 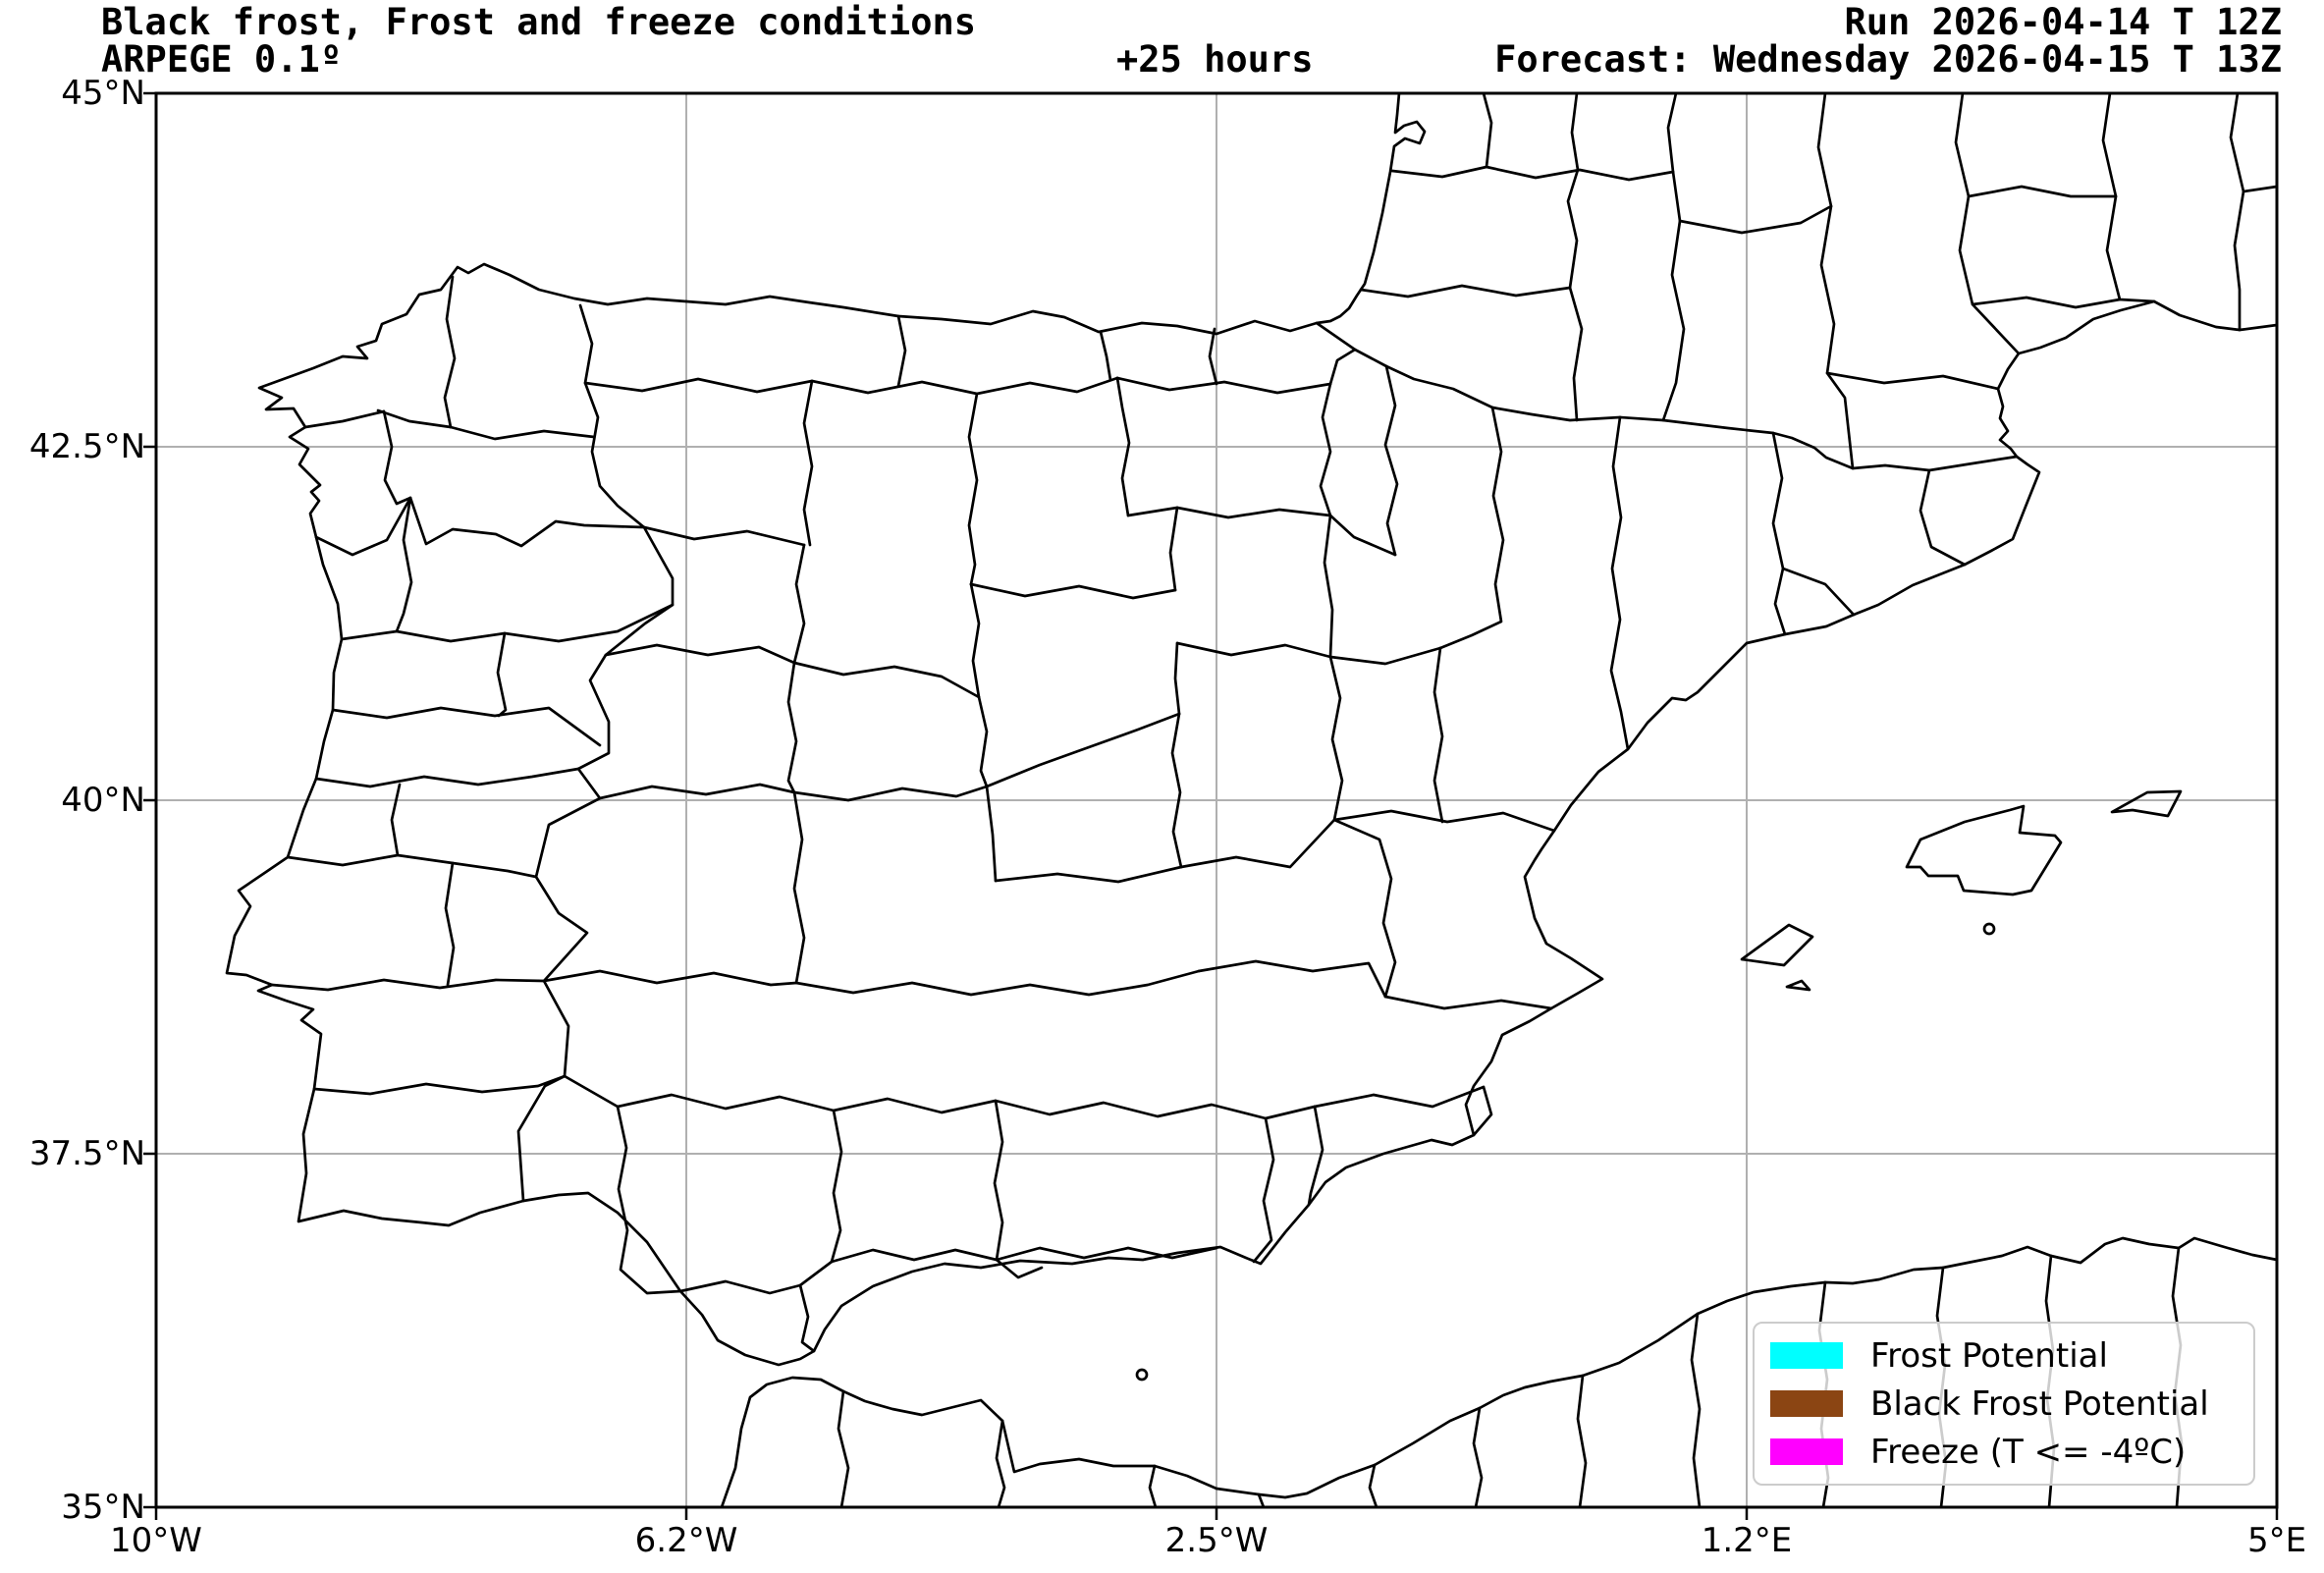 What do you see at coordinates (2276, 1540) in the screenshot?
I see `x-tick-5e: 5°E` at bounding box center [2276, 1540].